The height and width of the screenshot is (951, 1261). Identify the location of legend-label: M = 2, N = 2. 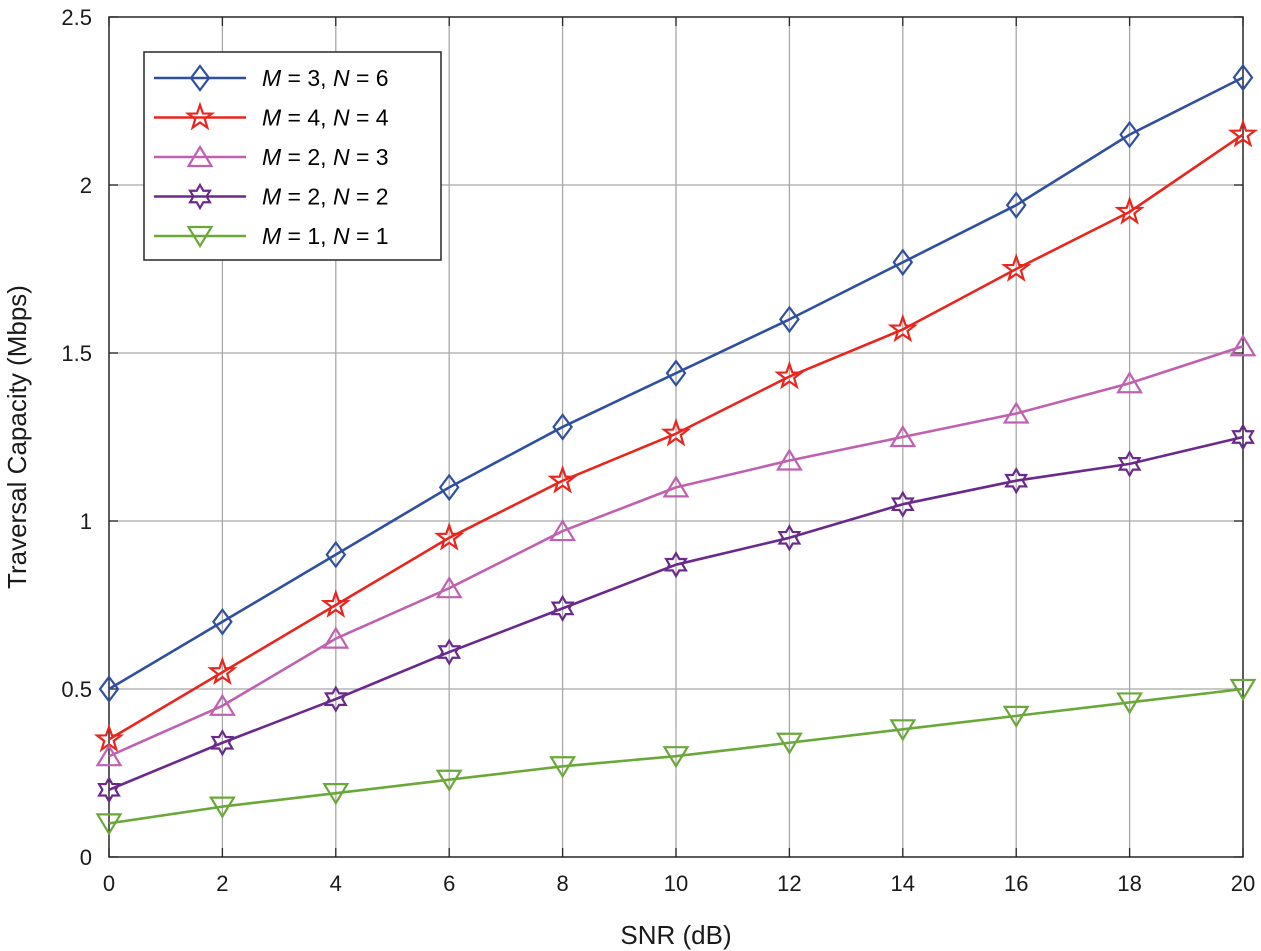
(325, 197).